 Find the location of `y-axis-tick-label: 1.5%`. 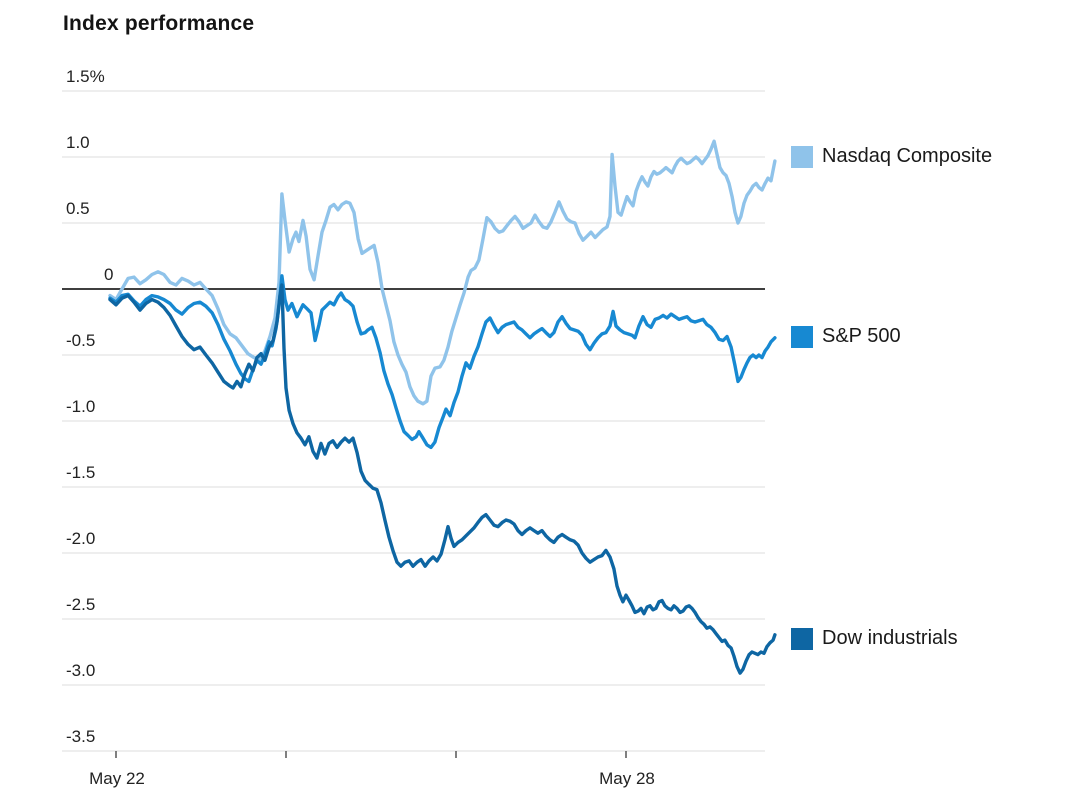

y-axis-tick-label: 1.5% is located at coordinates (85, 76).